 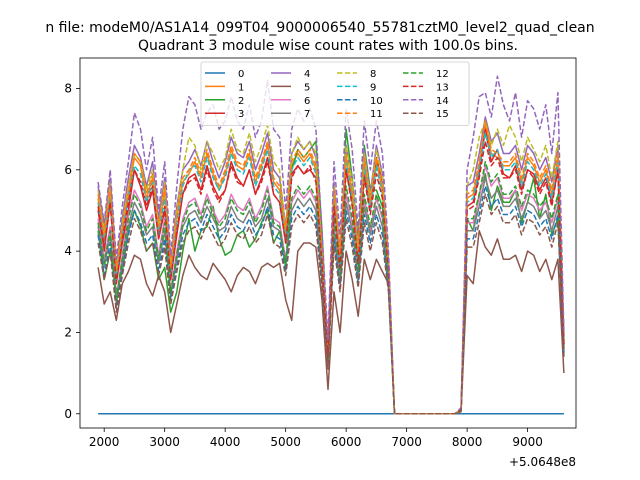 I want to click on legend-entry-13: 13, so click(x=442, y=87).